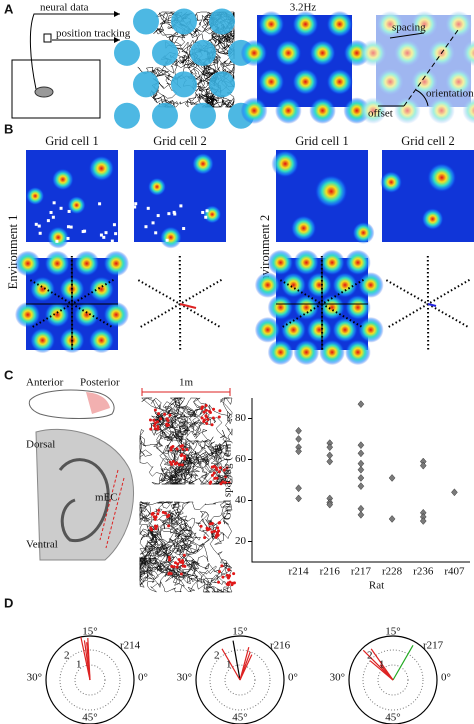  Describe the element at coordinates (407, 35) in the screenshot. I see `spacing-arrow` at that location.